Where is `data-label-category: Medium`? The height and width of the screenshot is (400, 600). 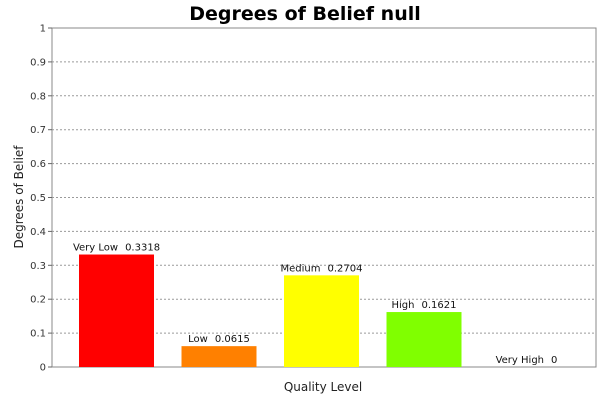 data-label-category: Medium is located at coordinates (301, 268).